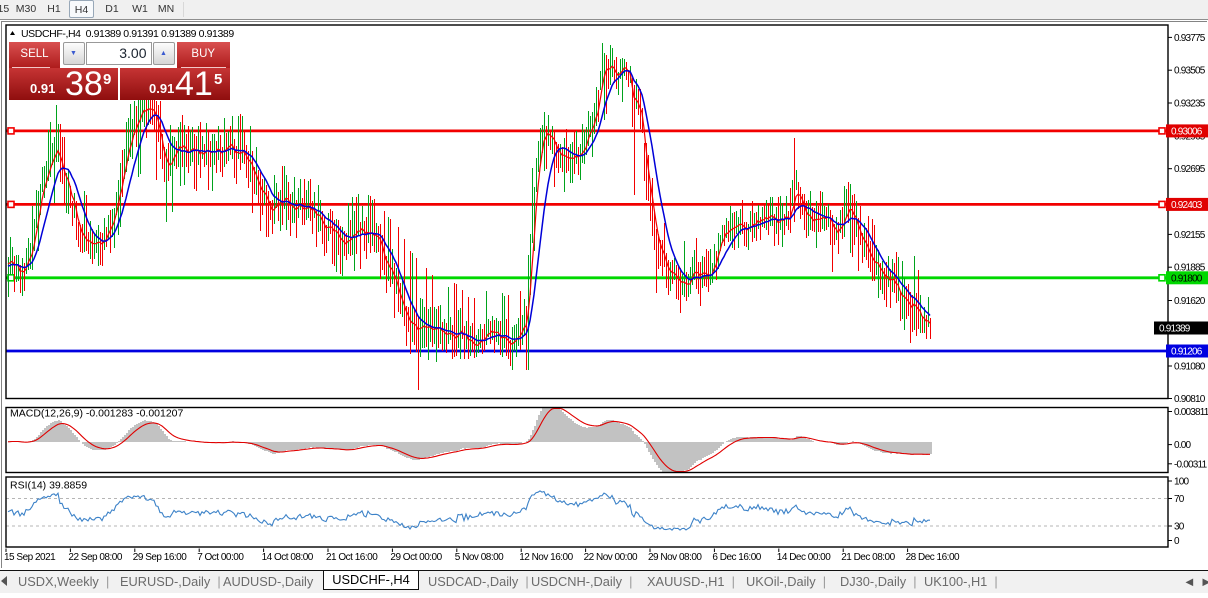 The height and width of the screenshot is (598, 1208). Describe the element at coordinates (1187, 278) in the screenshot. I see `svg-text: 0.91800` at that location.